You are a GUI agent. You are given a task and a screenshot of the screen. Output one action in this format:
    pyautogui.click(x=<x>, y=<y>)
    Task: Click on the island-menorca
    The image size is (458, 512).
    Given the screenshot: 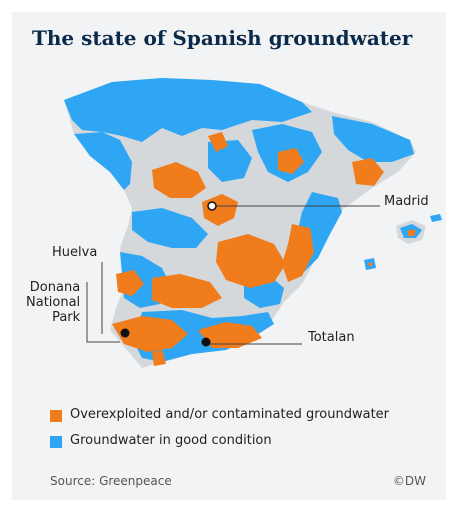 What is the action you would take?
    pyautogui.click(x=436, y=218)
    